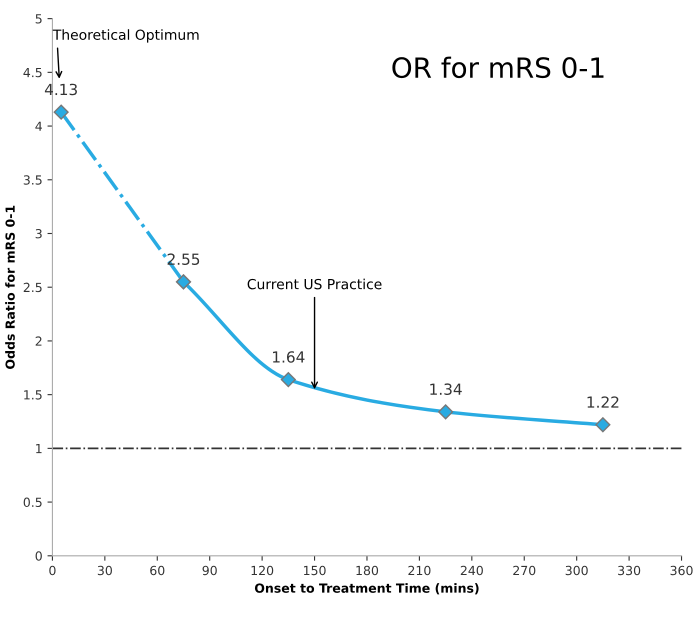 This screenshot has height=621, width=699. I want to click on y-tick-label: 1.5, so click(33, 395).